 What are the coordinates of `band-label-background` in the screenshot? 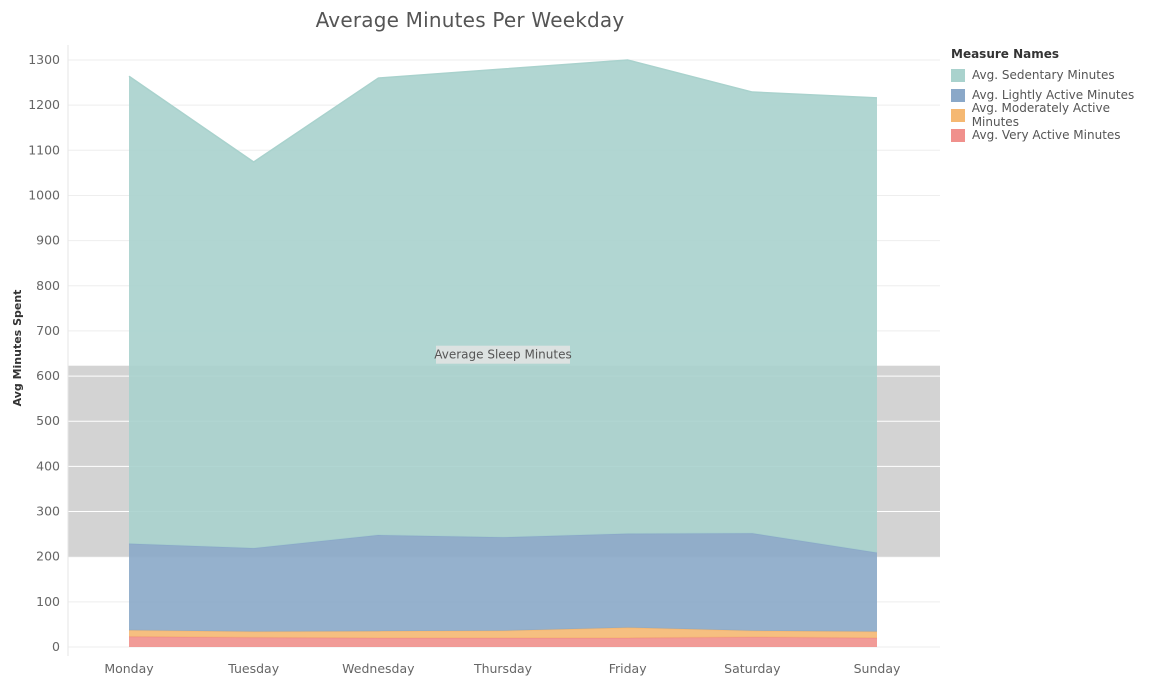 It's located at (503, 354).